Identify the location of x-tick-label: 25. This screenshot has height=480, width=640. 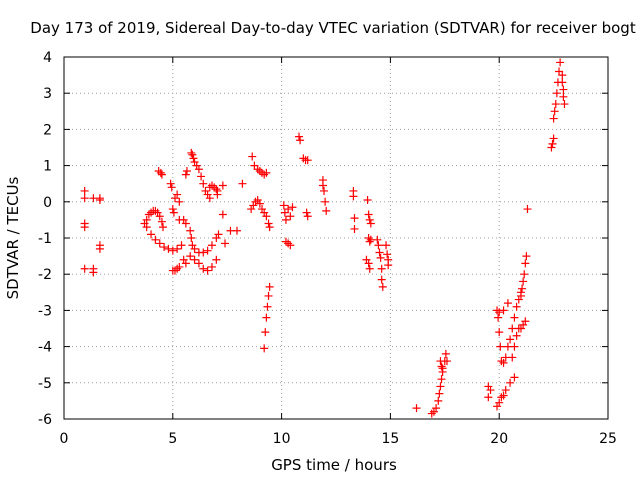
(608, 439).